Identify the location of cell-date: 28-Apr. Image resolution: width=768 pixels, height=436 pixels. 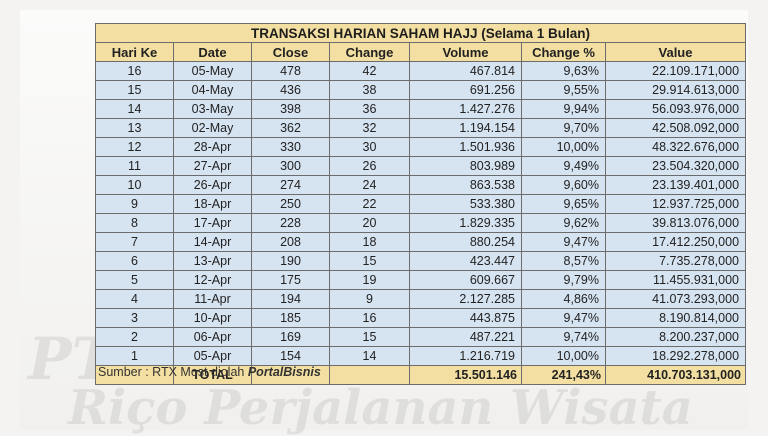
(212, 147).